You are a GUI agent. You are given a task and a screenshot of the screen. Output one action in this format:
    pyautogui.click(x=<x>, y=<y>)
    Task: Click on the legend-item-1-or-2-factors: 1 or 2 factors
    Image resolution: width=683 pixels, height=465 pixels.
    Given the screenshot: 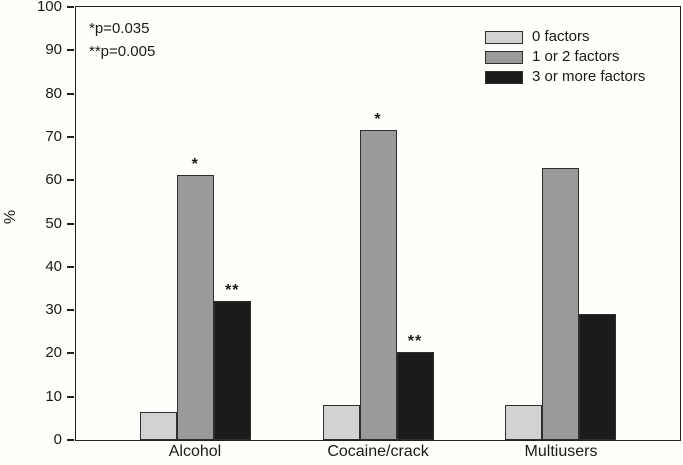 What is the action you would take?
    pyautogui.click(x=565, y=57)
    